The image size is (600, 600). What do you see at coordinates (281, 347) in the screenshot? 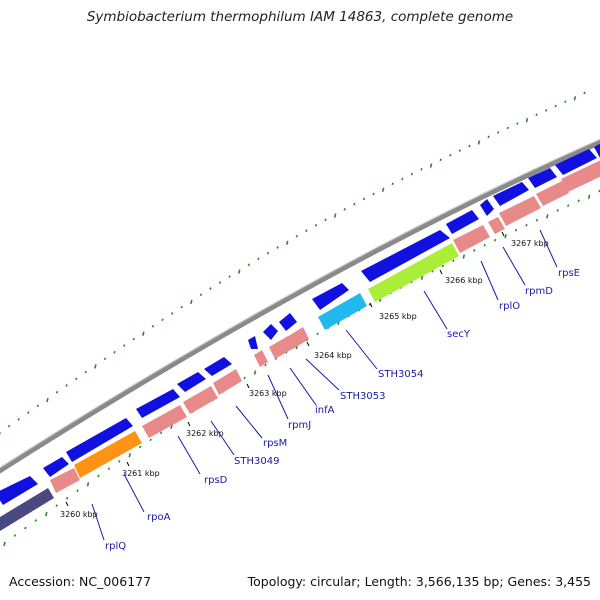
I see `gene-infA-bar` at bounding box center [281, 347].